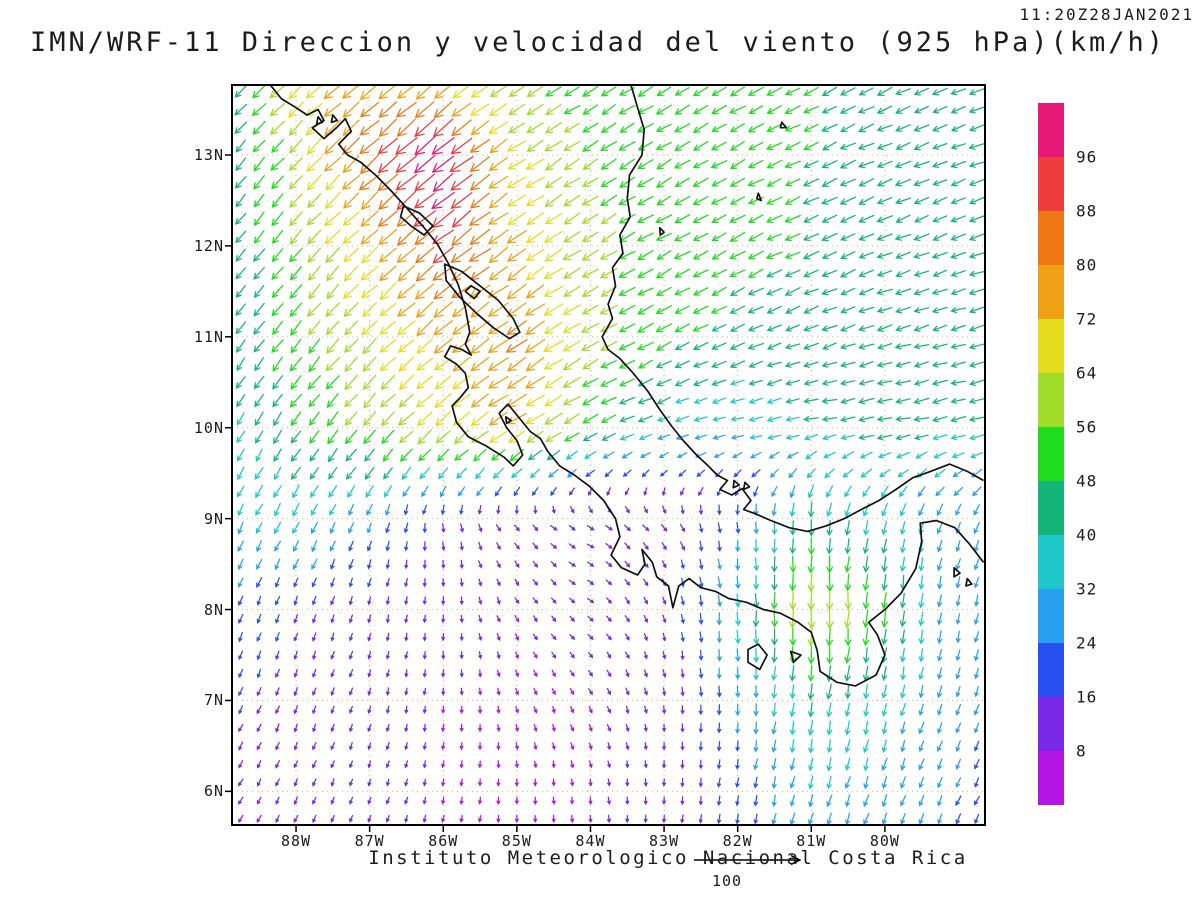  What do you see at coordinates (1087, 697) in the screenshot?
I see `colorbar-tick-label: 16` at bounding box center [1087, 697].